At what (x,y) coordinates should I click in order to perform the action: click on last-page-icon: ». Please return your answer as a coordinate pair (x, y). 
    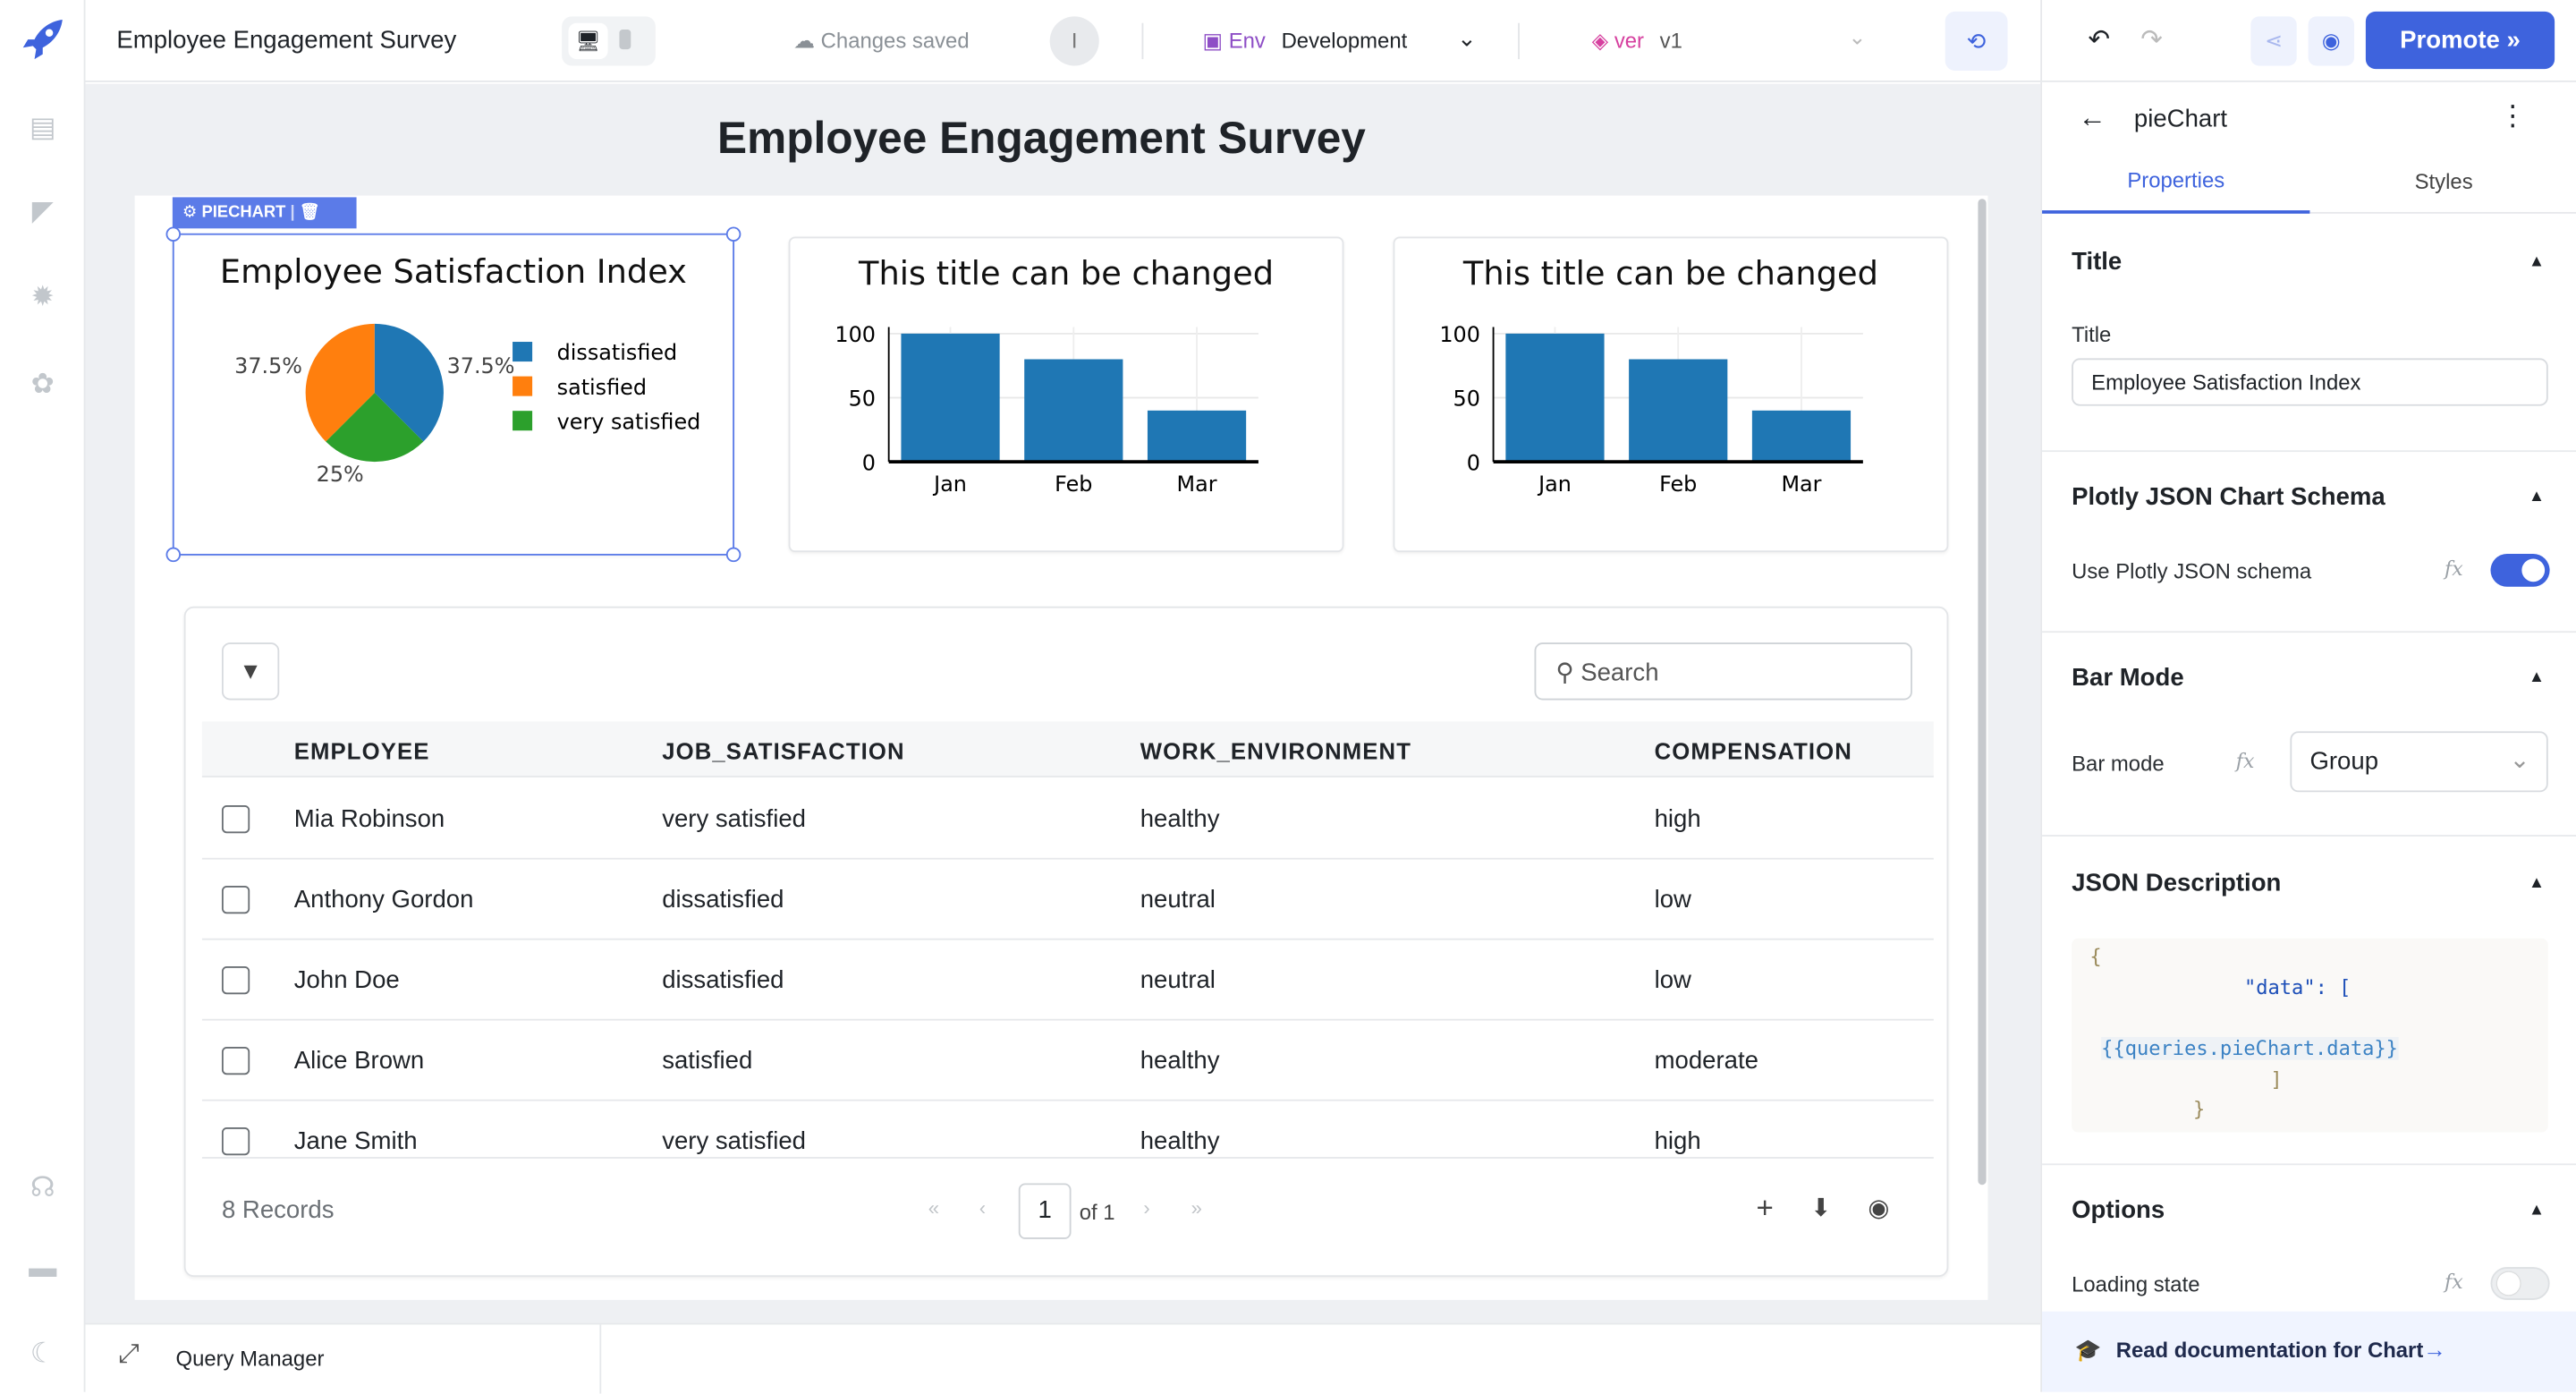
    Looking at the image, I should click on (1196, 1208).